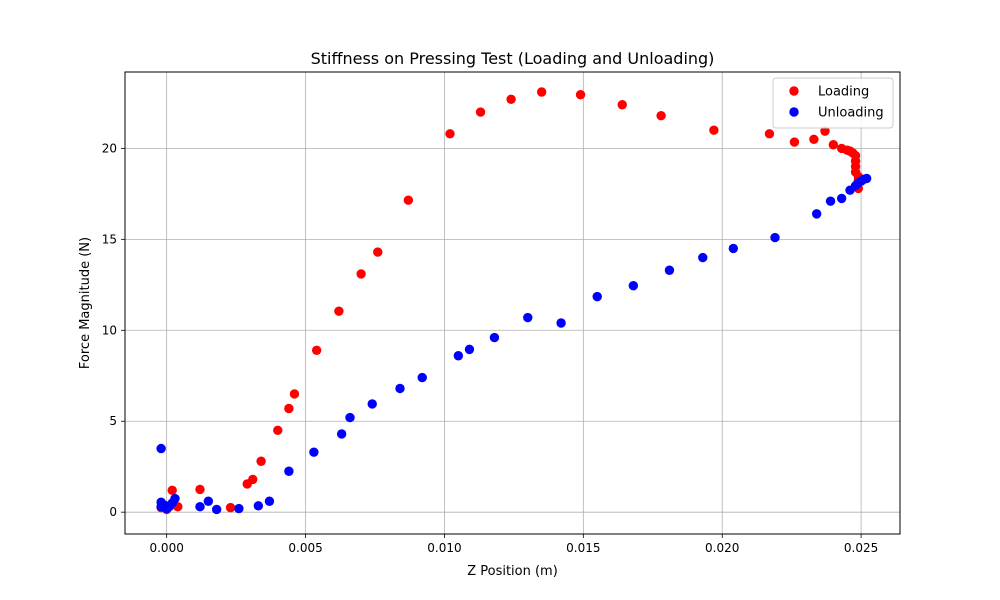 This screenshot has width=1000, height=600. What do you see at coordinates (794, 91) in the screenshot?
I see `legend-marker-loading` at bounding box center [794, 91].